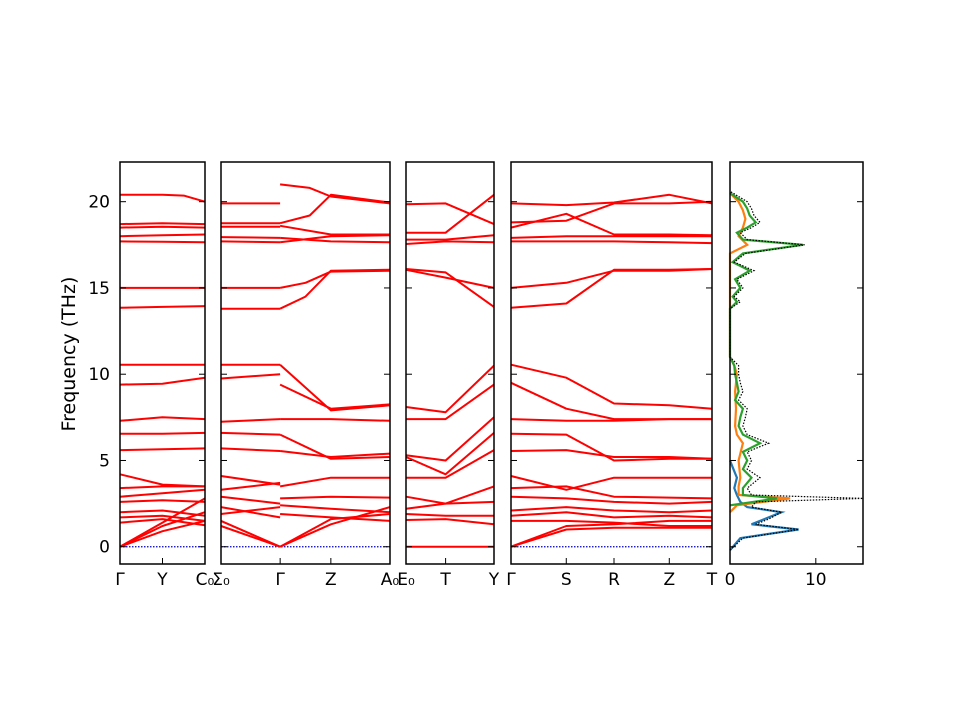  Describe the element at coordinates (205, 580) in the screenshot. I see `x-tick-label: C₀` at that location.